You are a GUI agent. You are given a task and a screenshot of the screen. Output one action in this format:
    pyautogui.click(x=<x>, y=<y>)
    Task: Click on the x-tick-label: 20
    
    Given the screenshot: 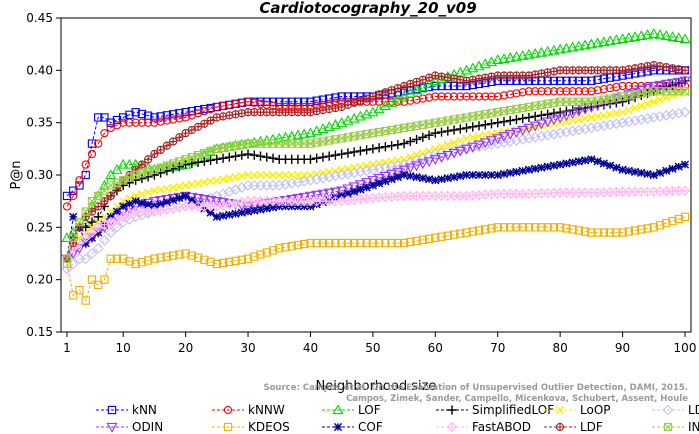 What is the action you would take?
    pyautogui.click(x=185, y=348)
    